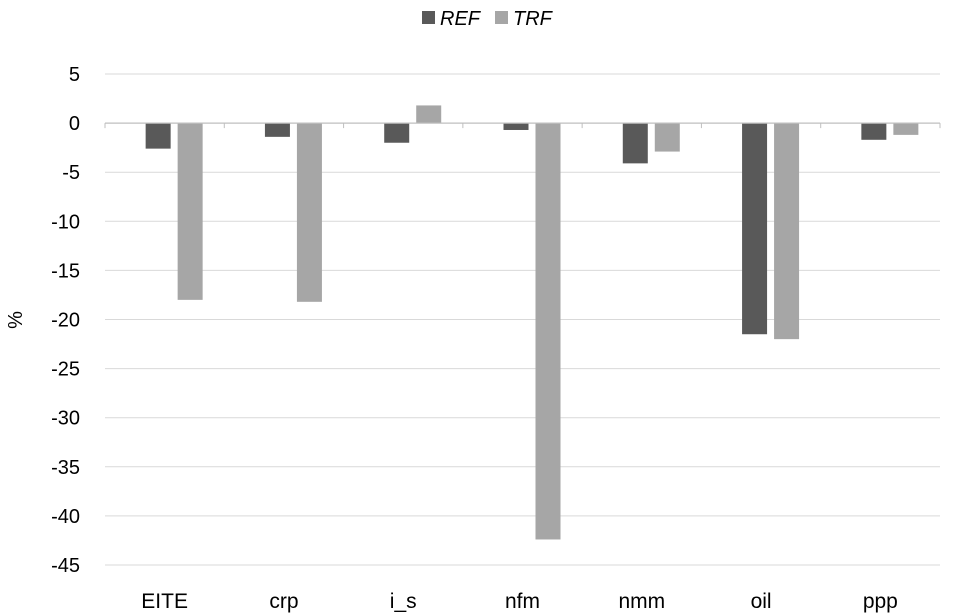  What do you see at coordinates (874, 131) in the screenshot?
I see `bar-ref-ppp` at bounding box center [874, 131].